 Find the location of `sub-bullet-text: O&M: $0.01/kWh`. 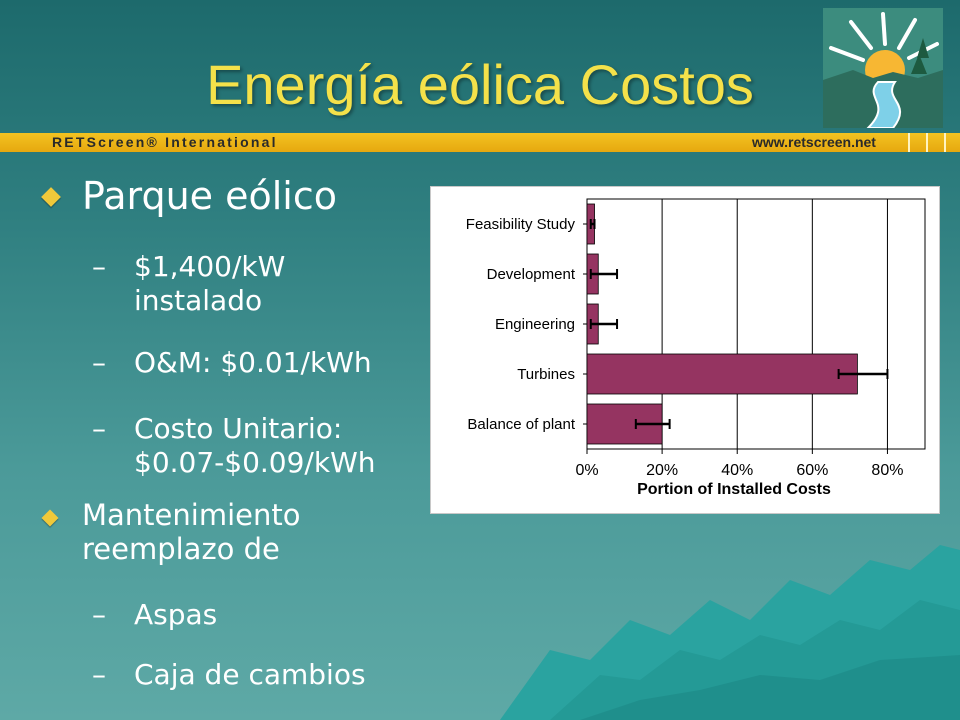

sub-bullet-text: O&M: $0.01/kWh is located at coordinates (253, 362).